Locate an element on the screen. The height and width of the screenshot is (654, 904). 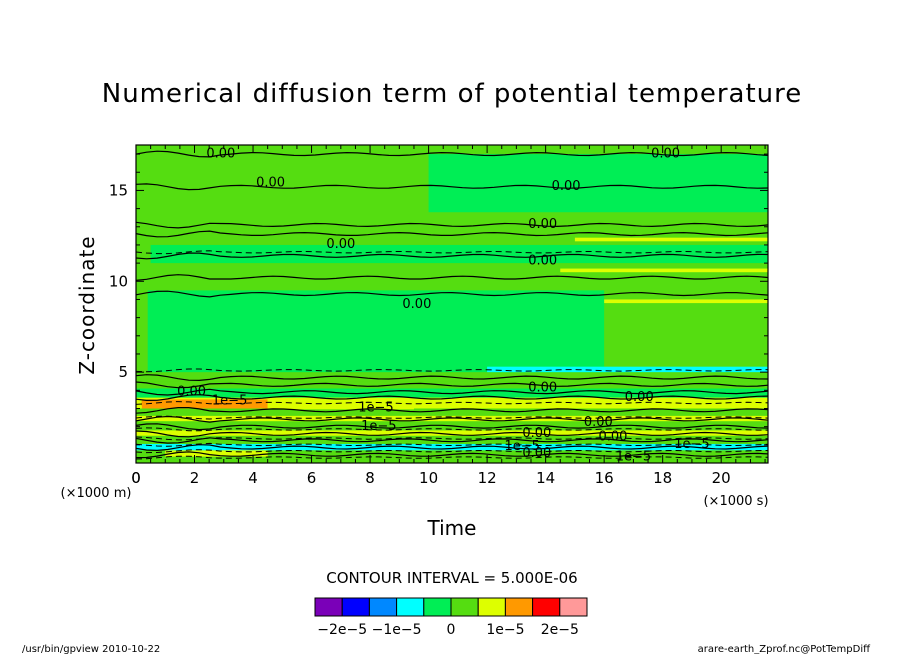
x-tick-label: 0 is located at coordinates (136, 478).